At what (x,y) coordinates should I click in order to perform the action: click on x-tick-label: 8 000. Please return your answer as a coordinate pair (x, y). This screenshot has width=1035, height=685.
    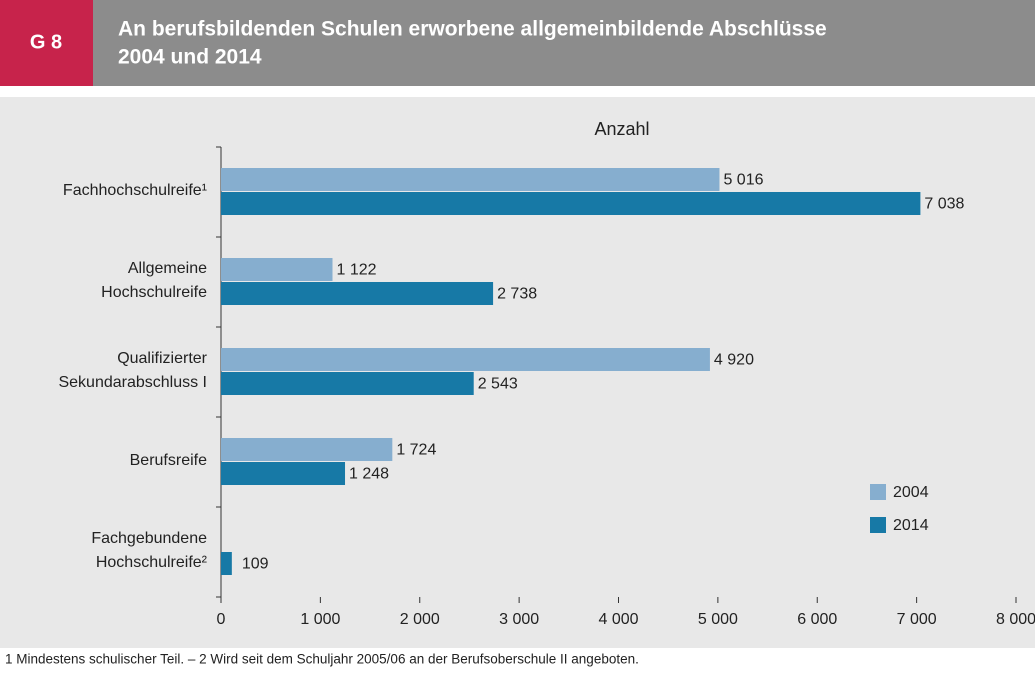
    Looking at the image, I should click on (1015, 619).